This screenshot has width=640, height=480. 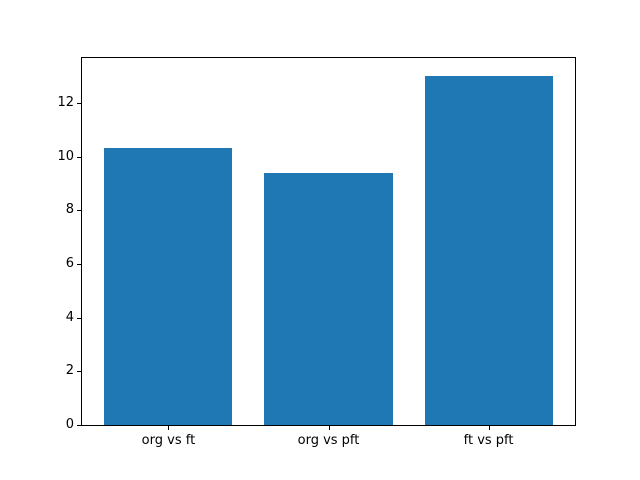 I want to click on xtick-label: ft vs pft, so click(x=488, y=440).